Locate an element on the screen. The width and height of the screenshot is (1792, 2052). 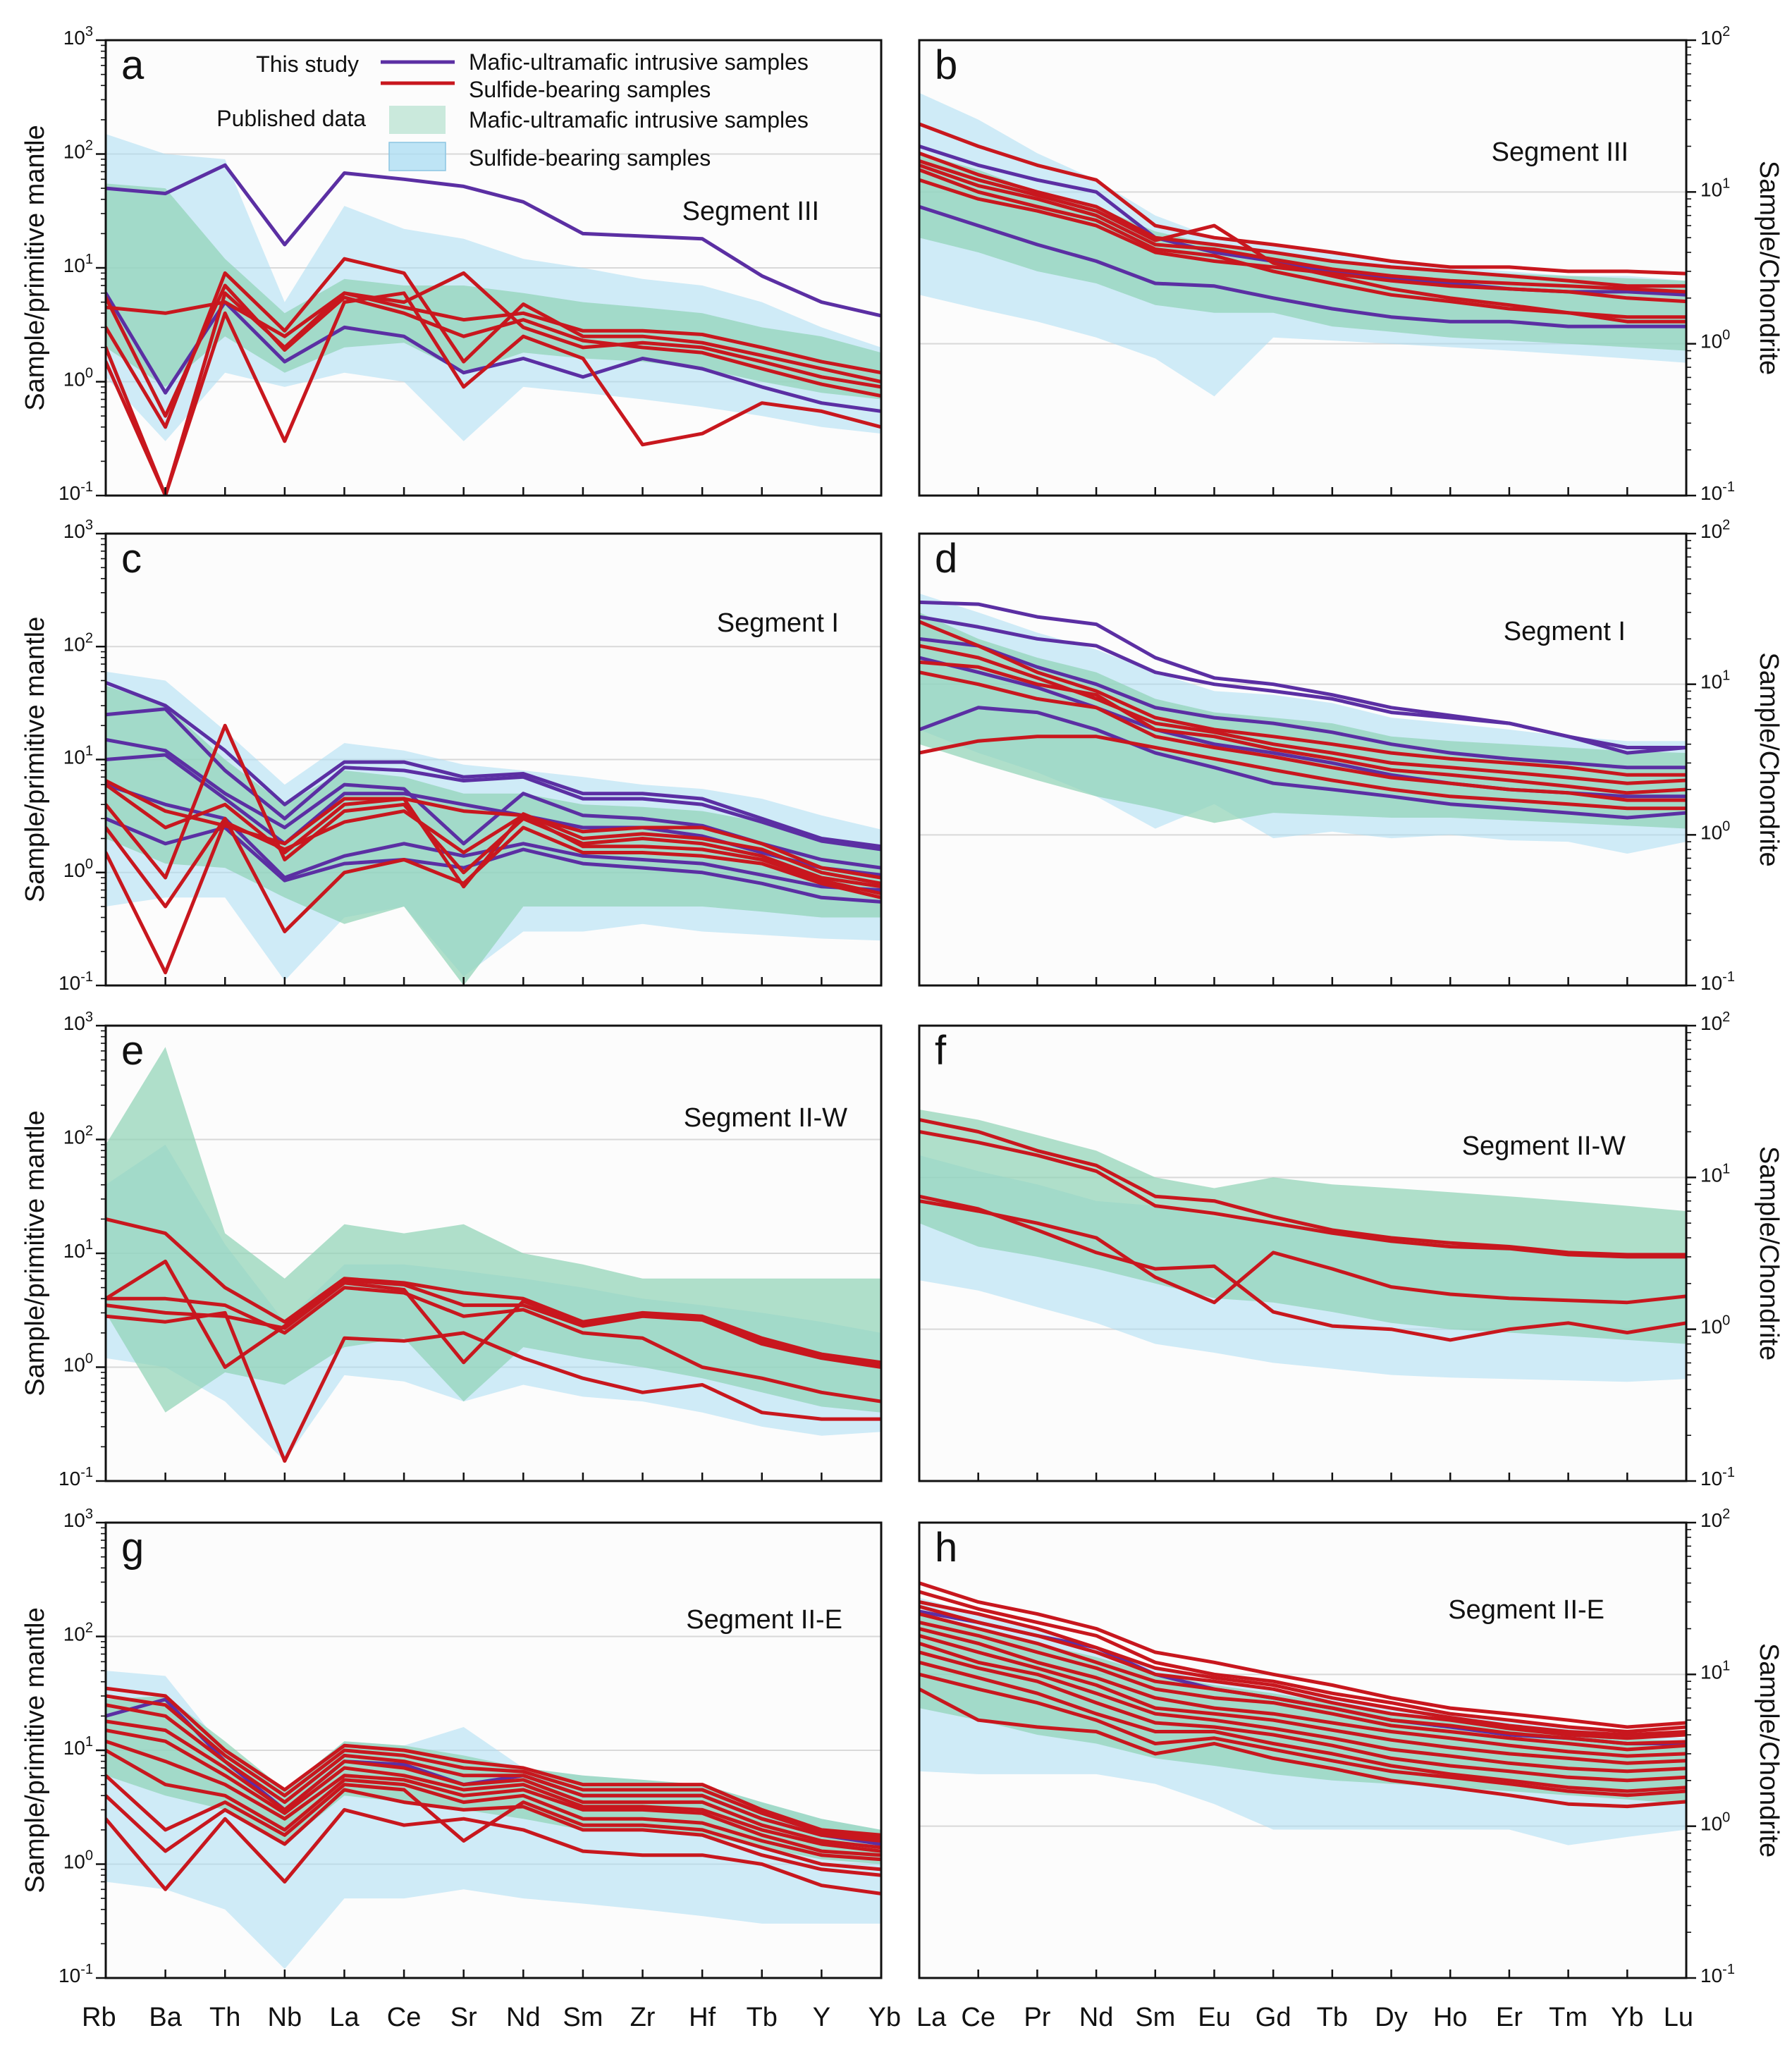
x-tick-label: Ho is located at coordinates (1450, 2017).